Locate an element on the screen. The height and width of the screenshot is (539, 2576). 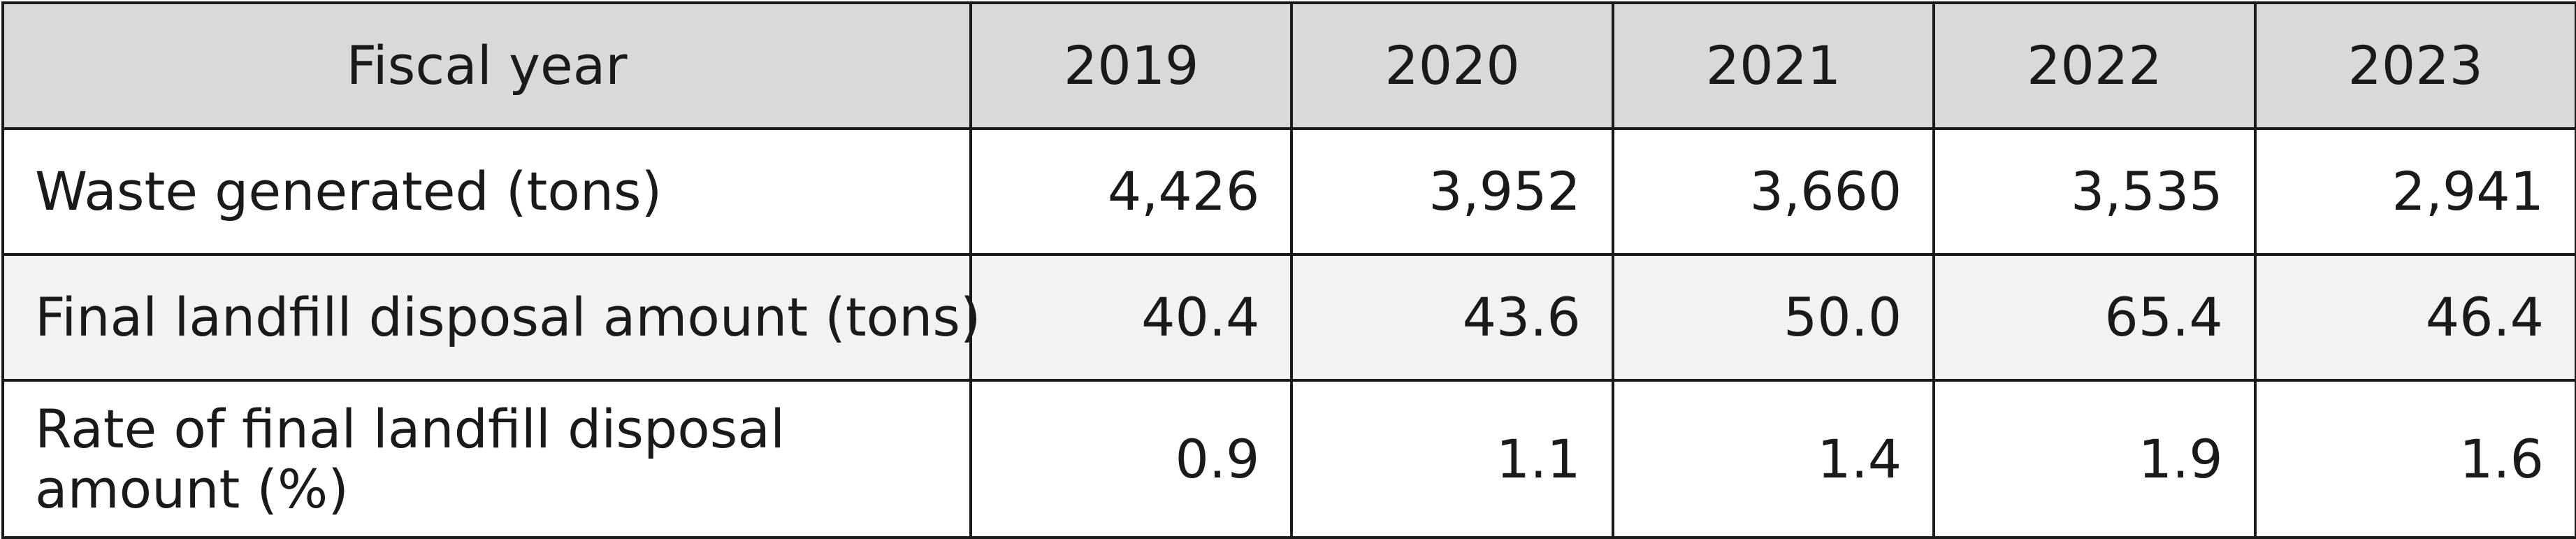
table-cell: 3,952 is located at coordinates (1452, 191).